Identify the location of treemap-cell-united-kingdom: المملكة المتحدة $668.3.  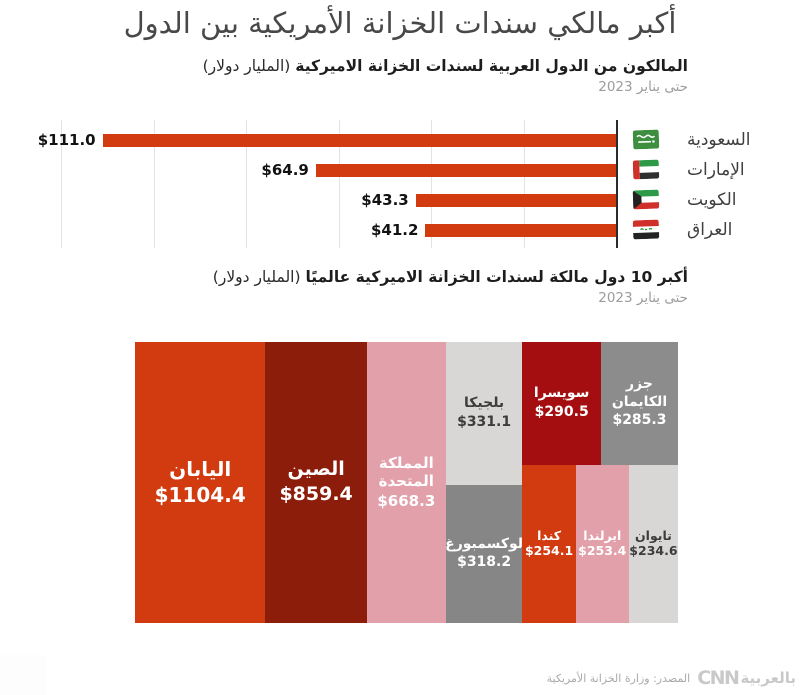
(406, 482).